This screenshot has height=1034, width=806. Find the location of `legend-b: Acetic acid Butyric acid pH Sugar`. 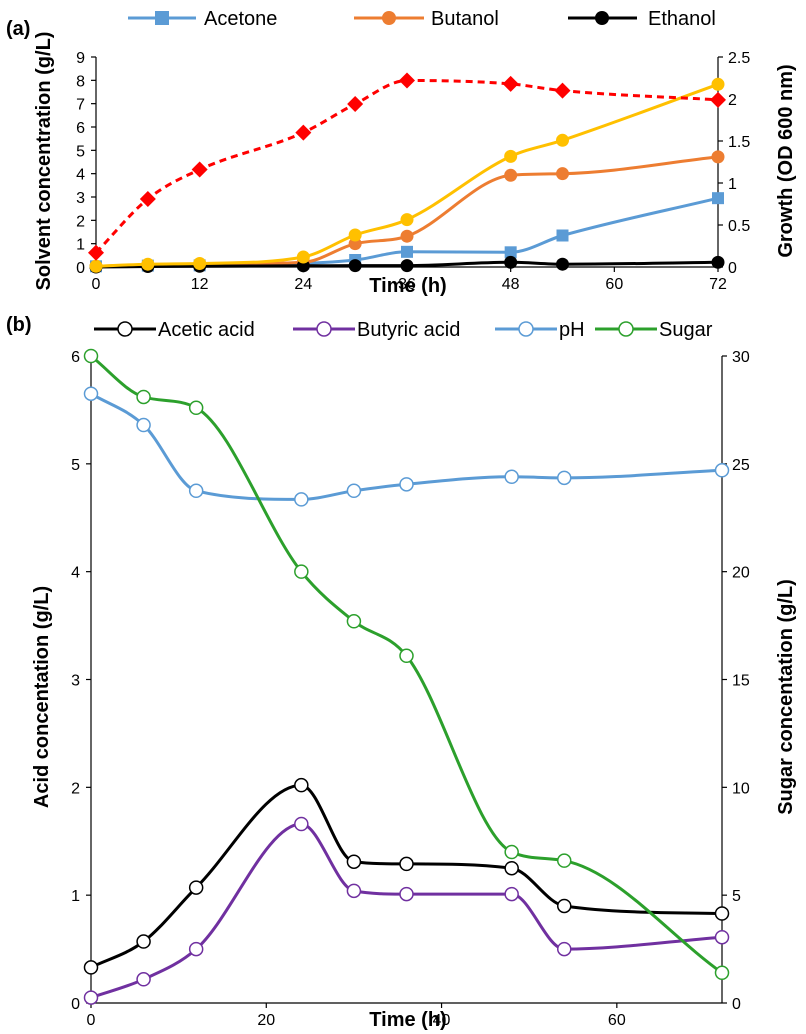

legend-b: Acetic acid Butyric acid pH Sugar is located at coordinates (403, 330).